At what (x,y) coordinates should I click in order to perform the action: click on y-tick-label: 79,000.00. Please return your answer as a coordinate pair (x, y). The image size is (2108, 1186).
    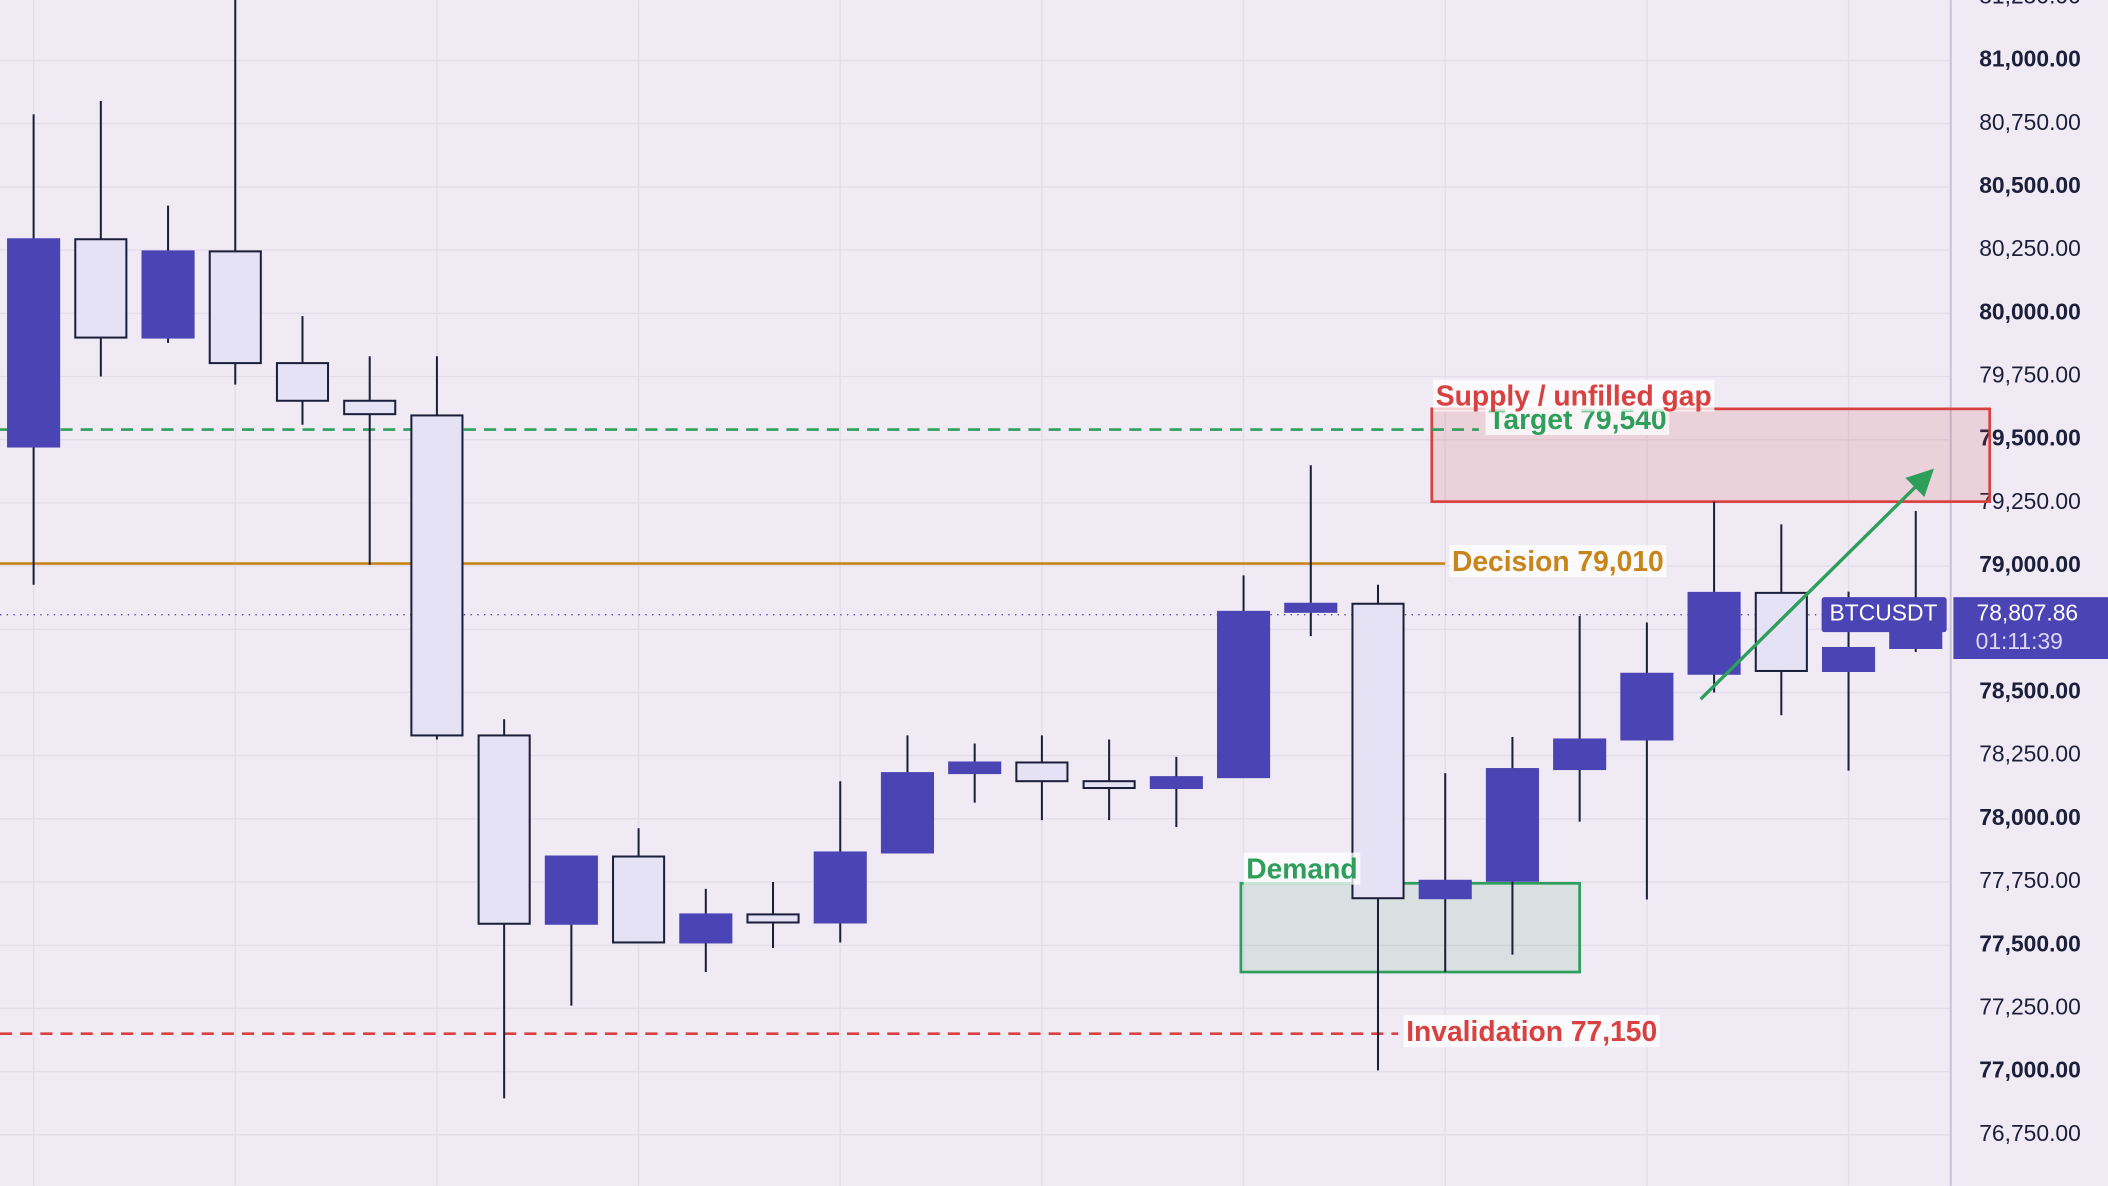
    Looking at the image, I should click on (2030, 564).